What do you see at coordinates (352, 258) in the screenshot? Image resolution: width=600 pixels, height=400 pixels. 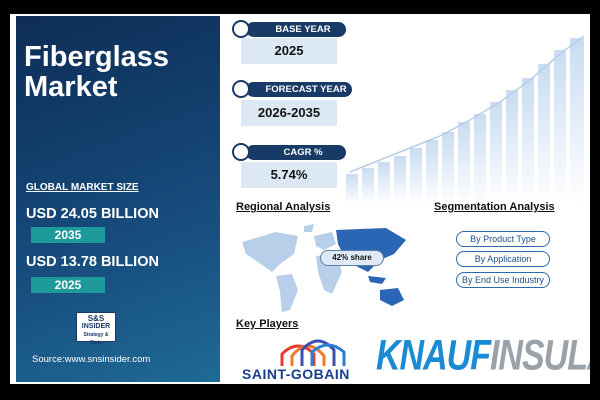 I see `share-annotation: 42% share` at bounding box center [352, 258].